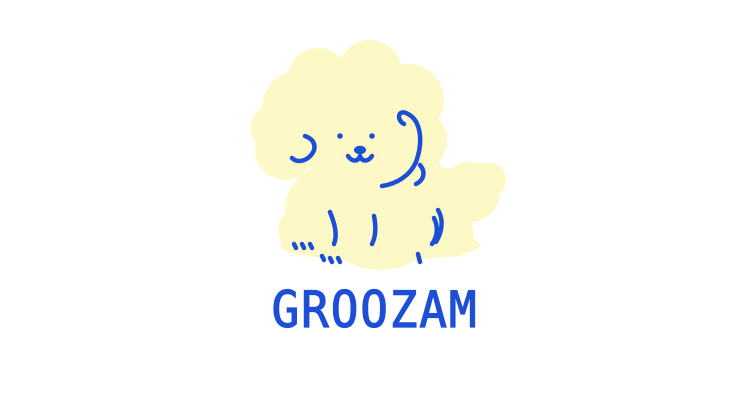 Image resolution: width=750 pixels, height=417 pixels. What do you see at coordinates (366, 187) in the screenshot?
I see `dog-line-art` at bounding box center [366, 187].